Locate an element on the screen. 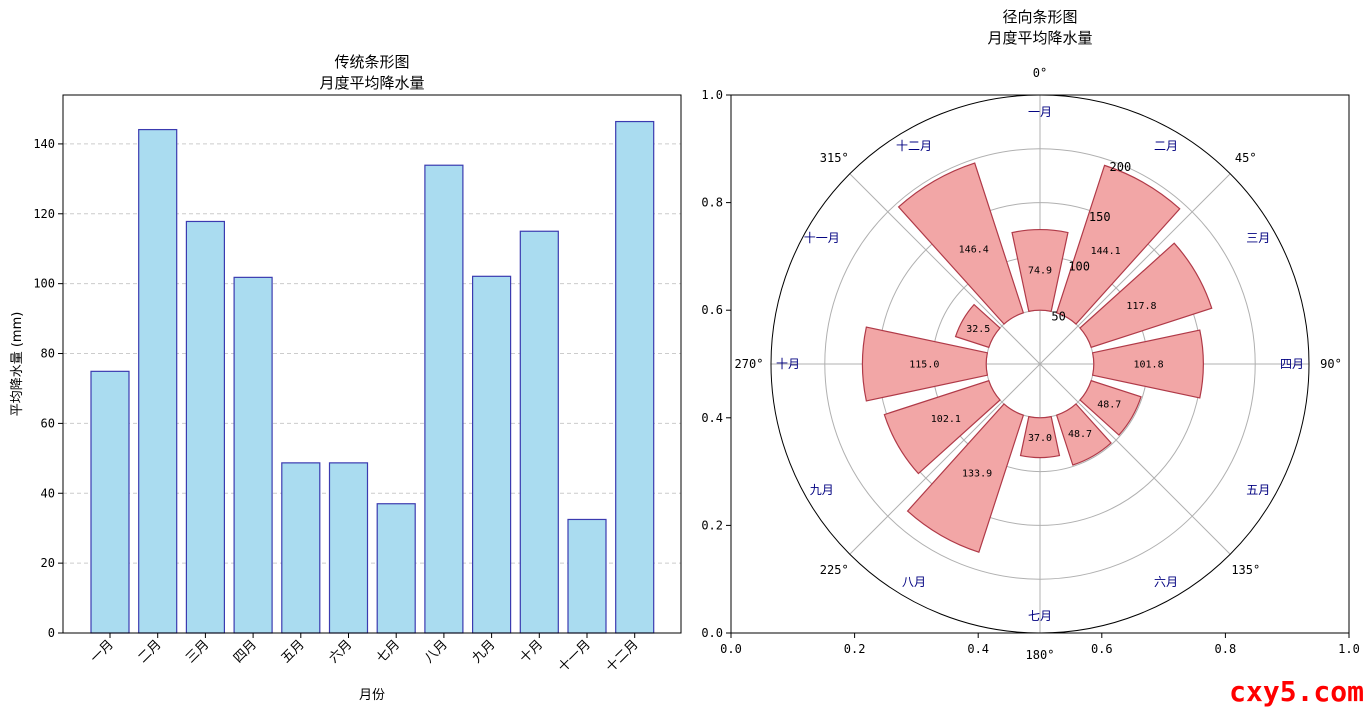 This screenshot has height=712, width=1370. bar-x-tick-label: 二月 is located at coordinates (150, 651).